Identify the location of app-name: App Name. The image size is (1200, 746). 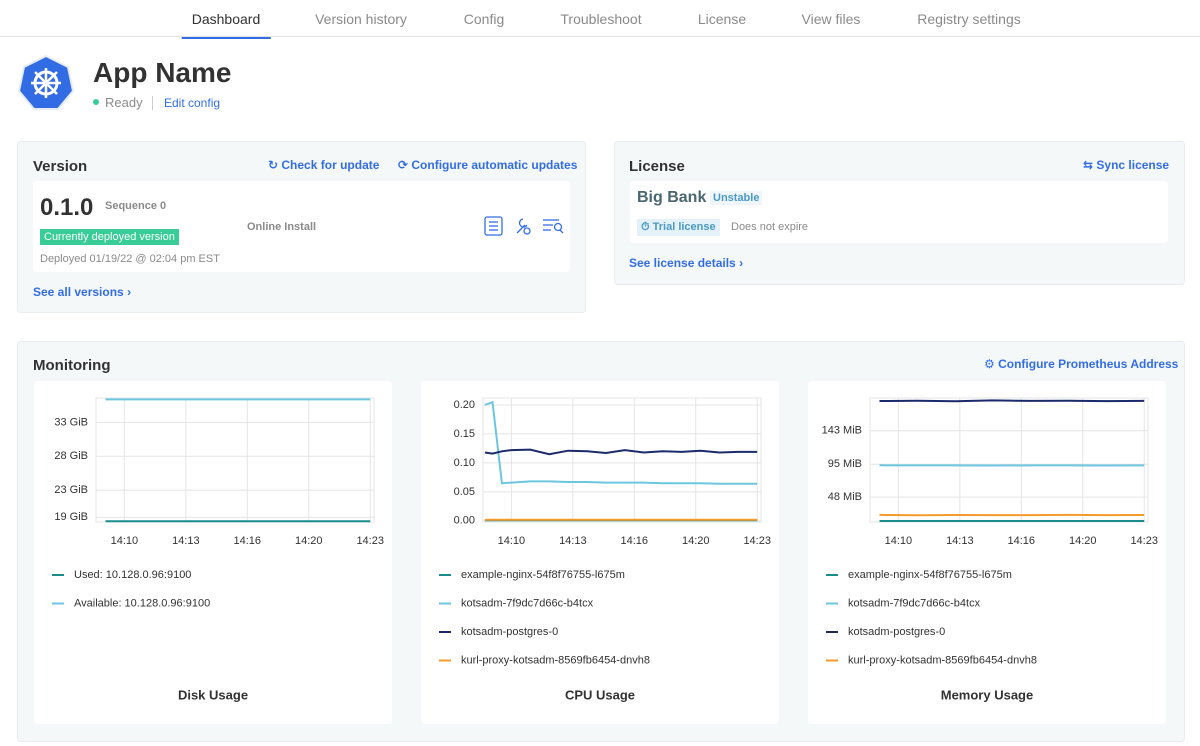
(162, 73).